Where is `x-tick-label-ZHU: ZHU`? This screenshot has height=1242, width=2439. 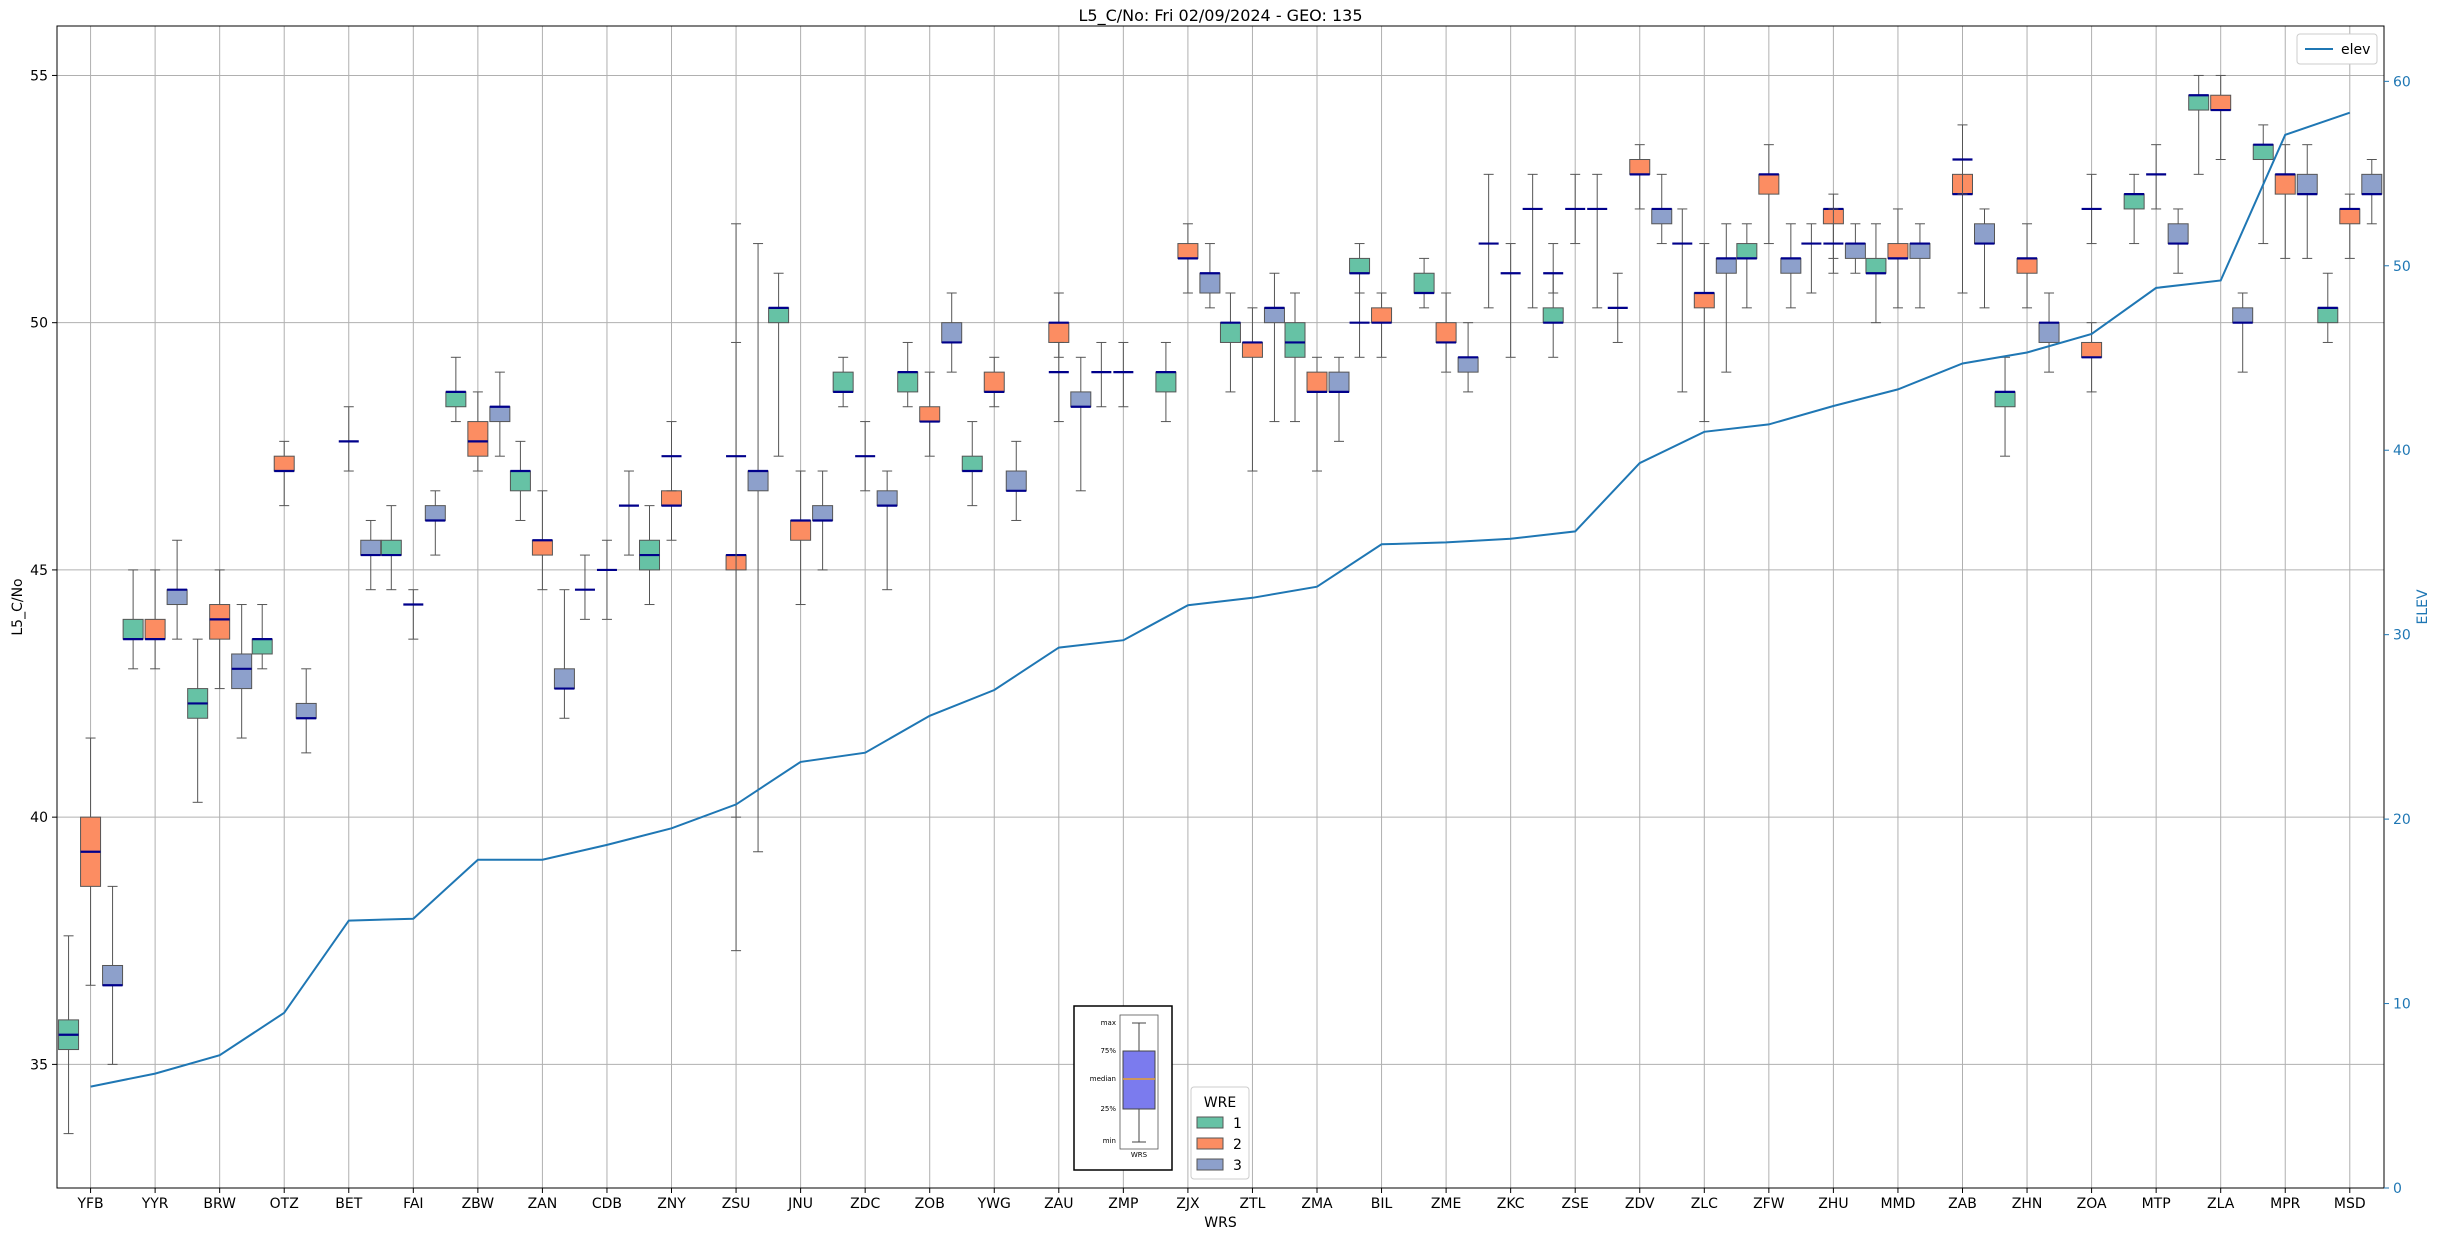
x-tick-label-ZHU: ZHU is located at coordinates (1833, 1204).